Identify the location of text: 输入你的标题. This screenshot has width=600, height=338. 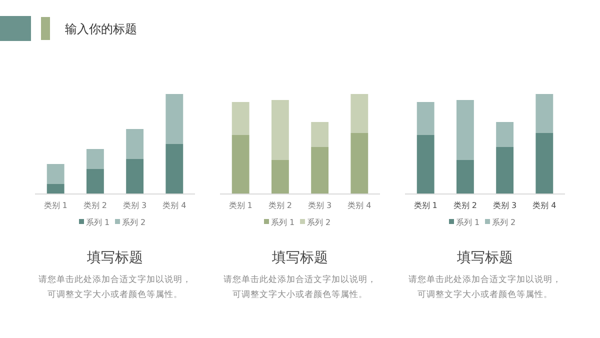
(101, 29).